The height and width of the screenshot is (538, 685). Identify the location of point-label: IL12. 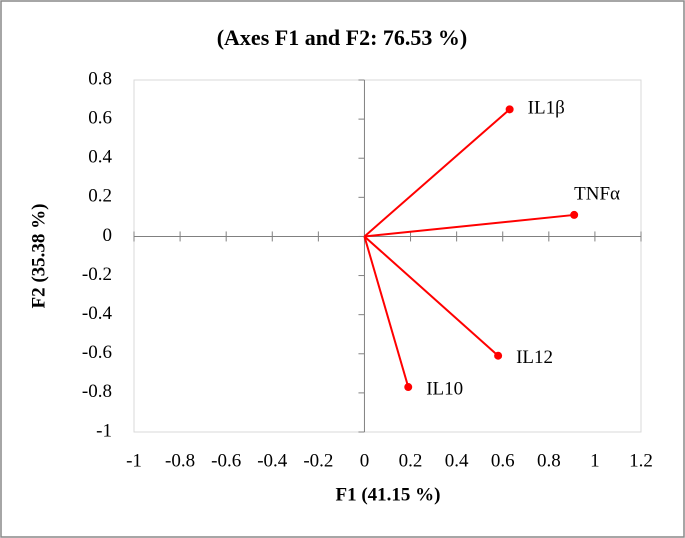
(534, 357).